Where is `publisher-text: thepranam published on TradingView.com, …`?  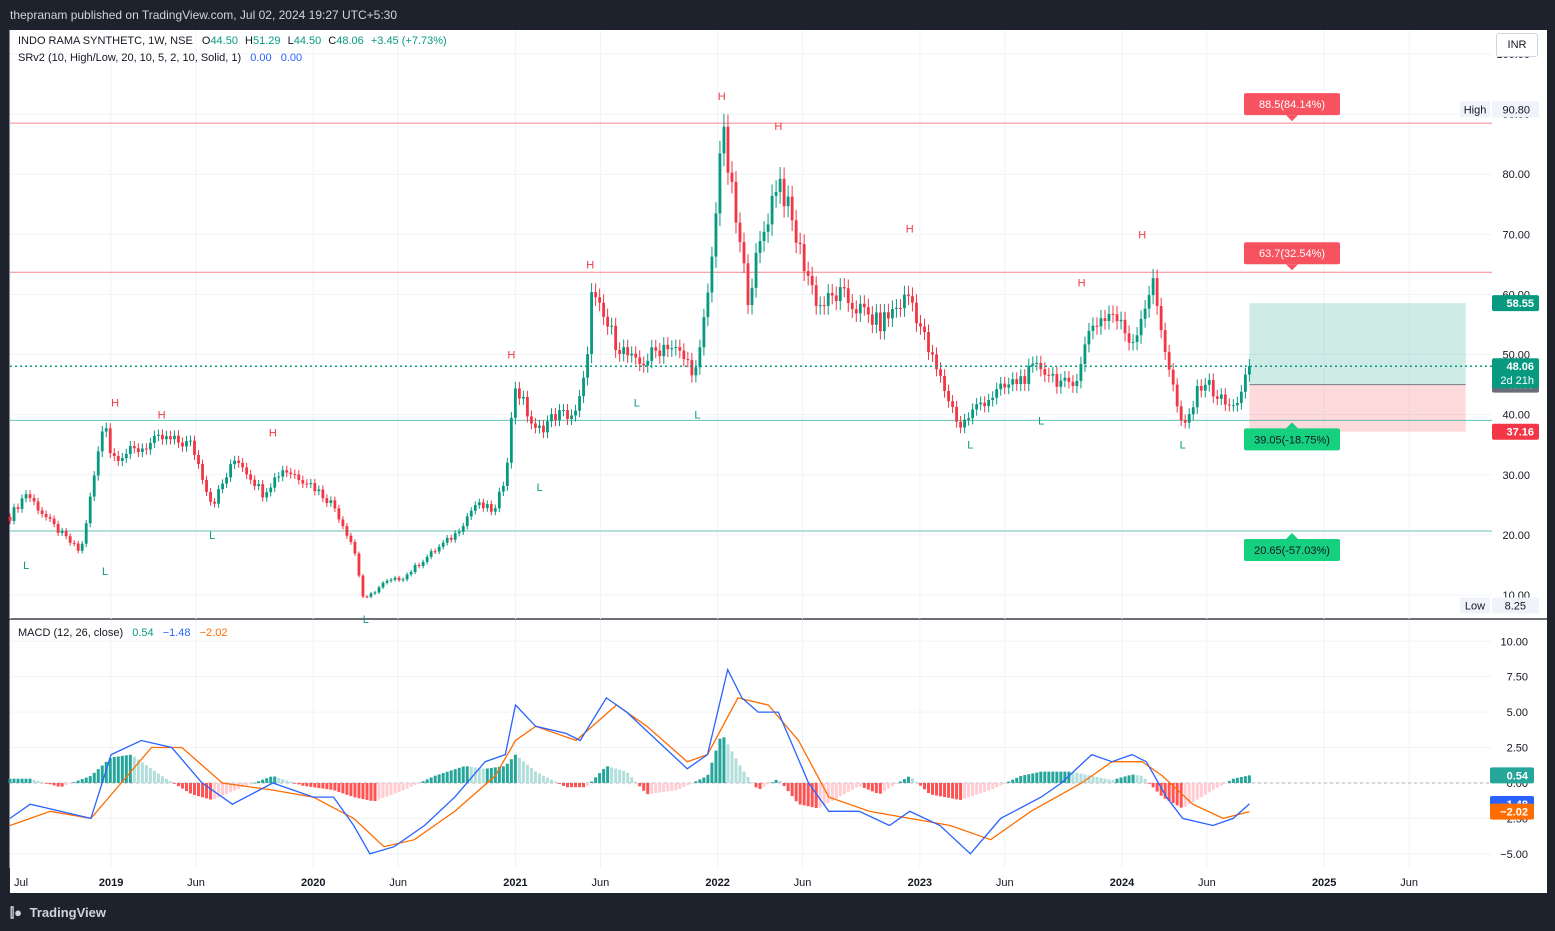 publisher-text: thepranam published on TradingView.com, … is located at coordinates (204, 15).